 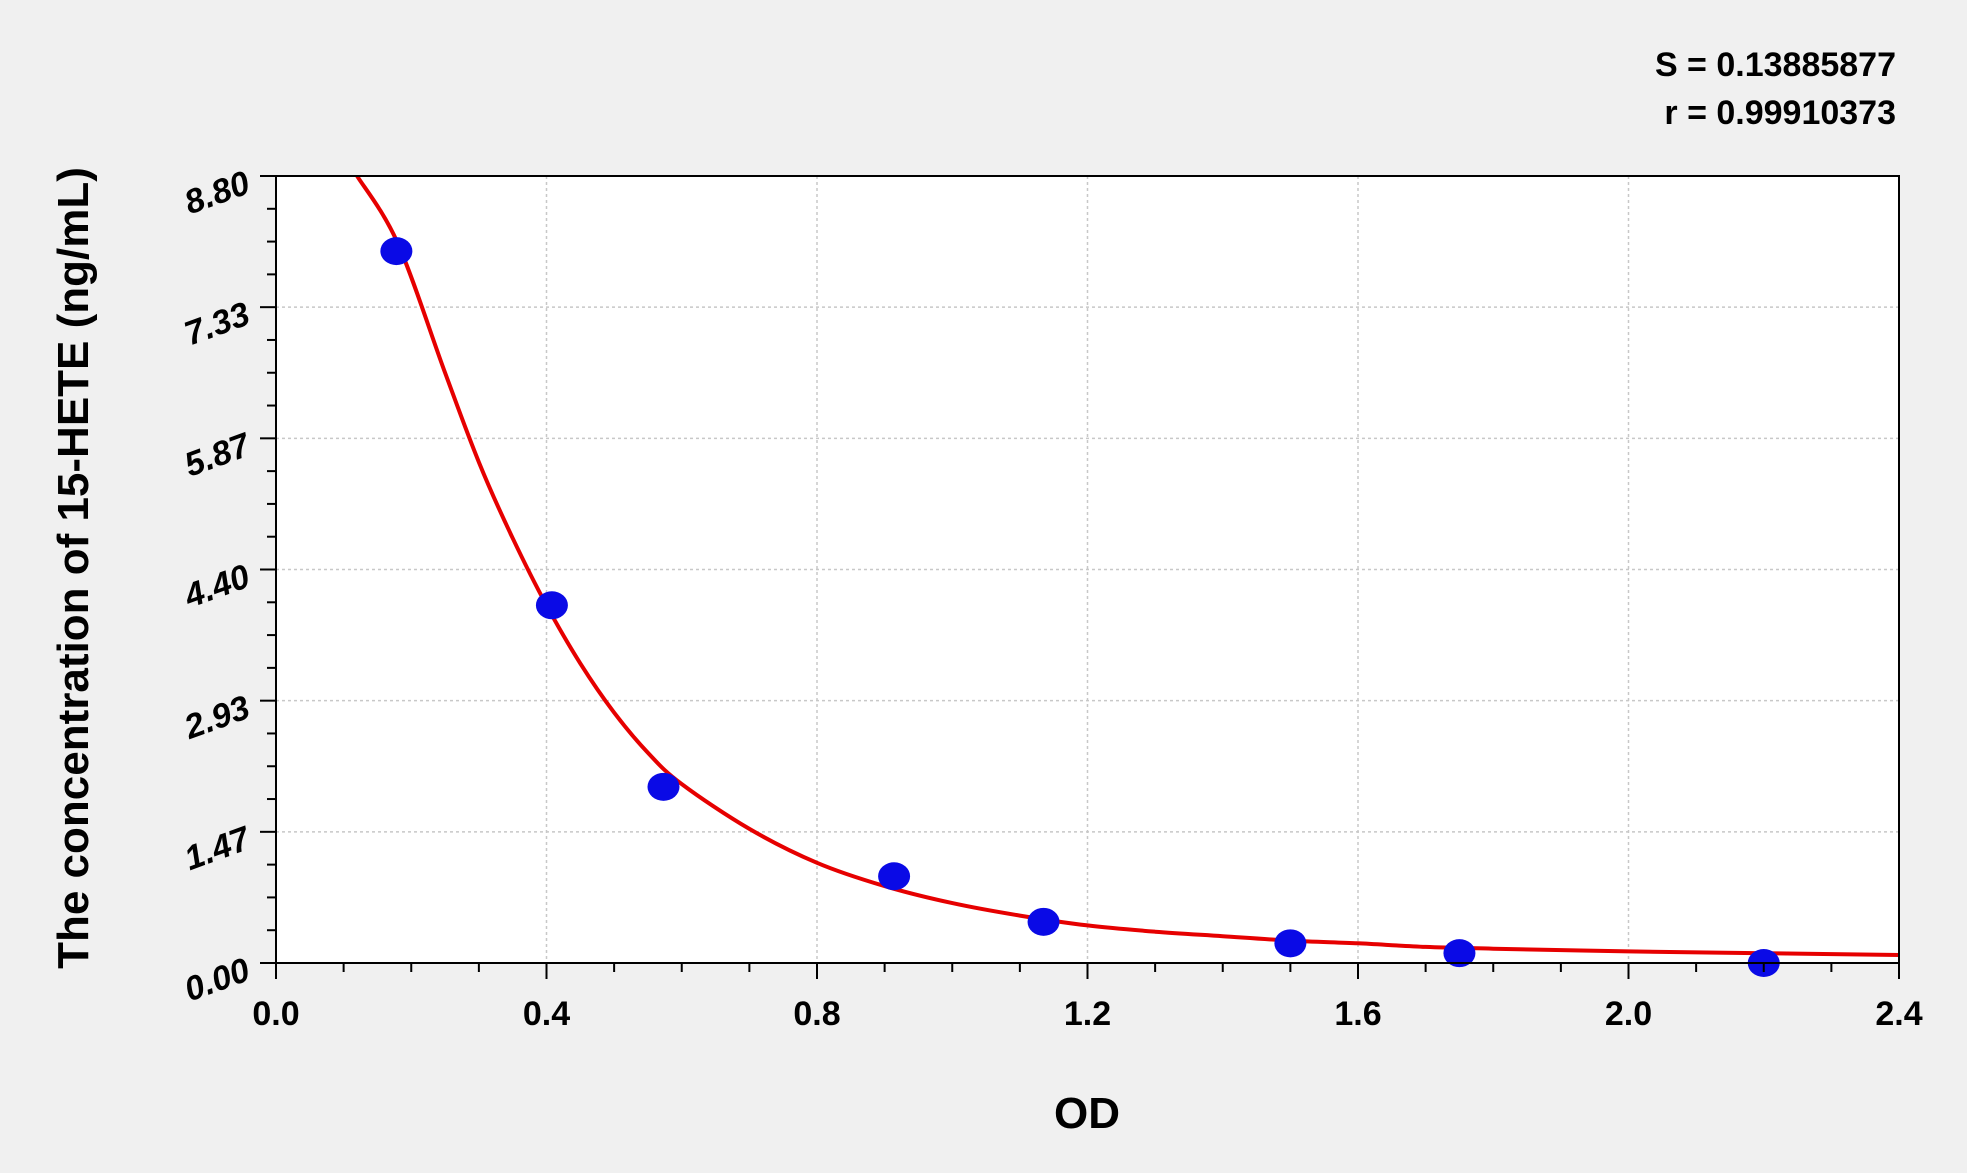 I want to click on x-tick-label: 2.4, so click(x=1898, y=1014).